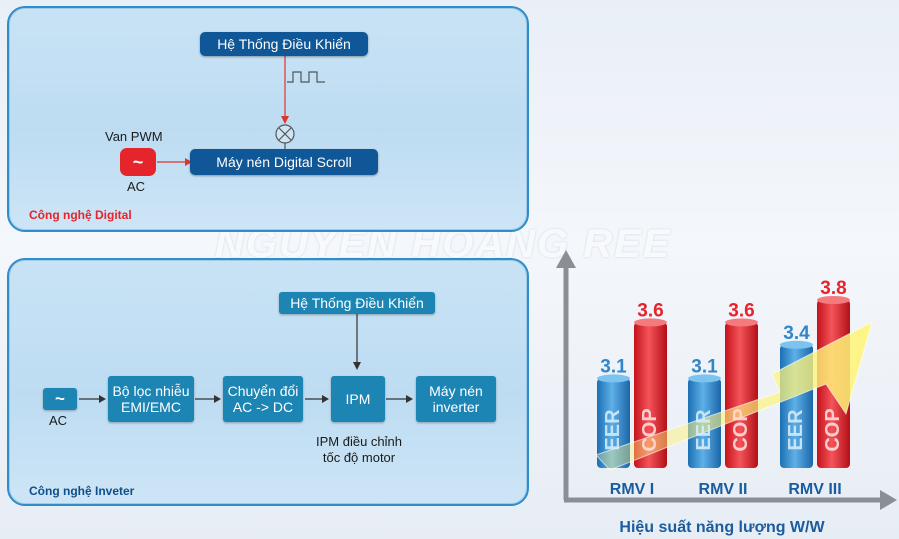 This screenshot has width=899, height=539. I want to click on inverter-control-system-box: Hệ Thống Điều Khiển, so click(357, 303).